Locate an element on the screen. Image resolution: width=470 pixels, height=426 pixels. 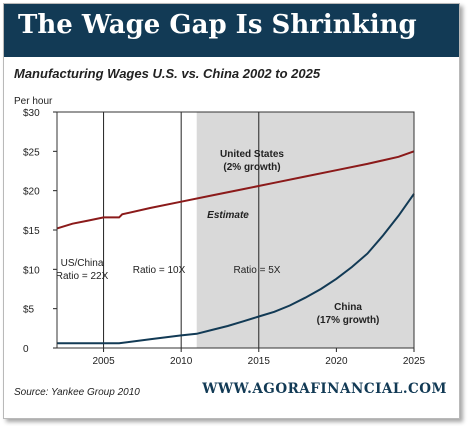
series-us-line is located at coordinates (235, 190).